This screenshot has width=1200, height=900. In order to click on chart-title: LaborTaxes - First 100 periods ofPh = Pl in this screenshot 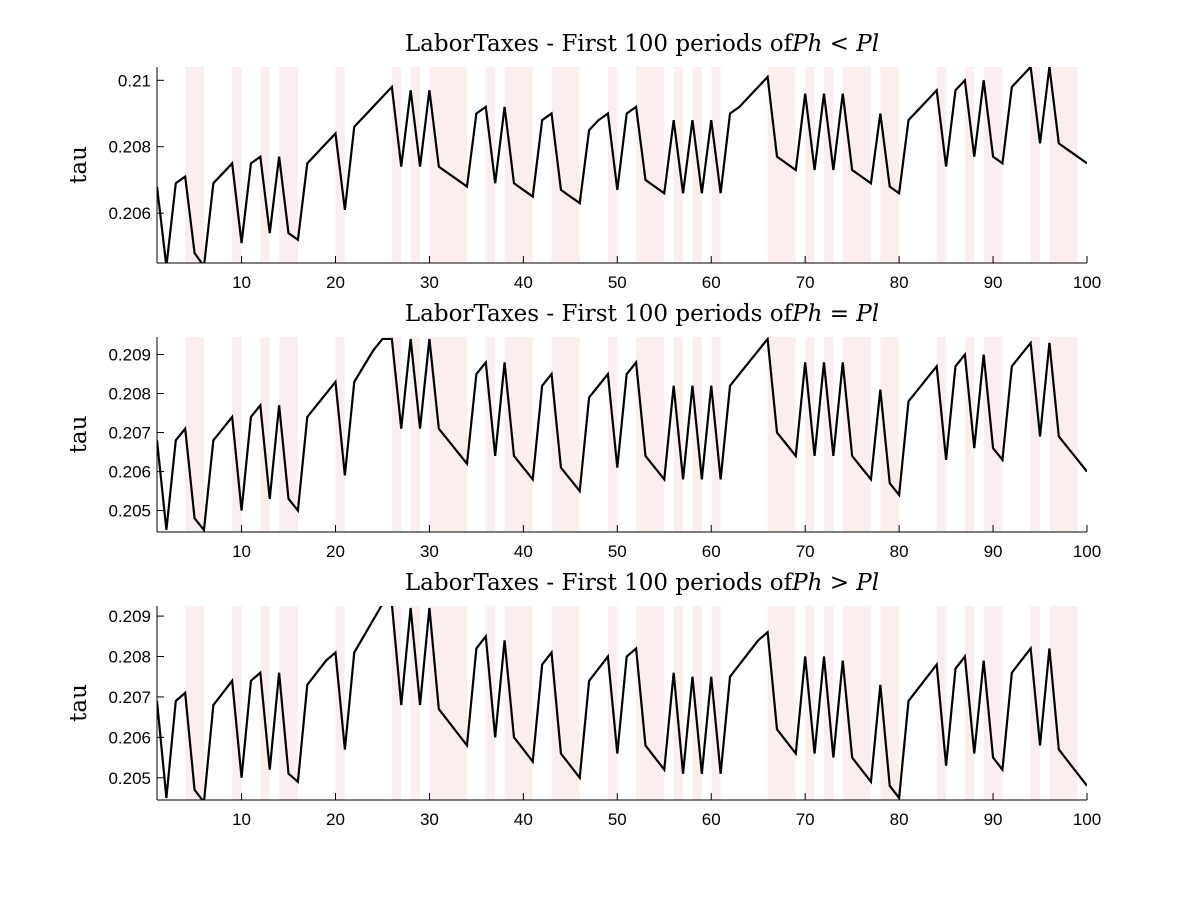, I will do `click(642, 314)`.